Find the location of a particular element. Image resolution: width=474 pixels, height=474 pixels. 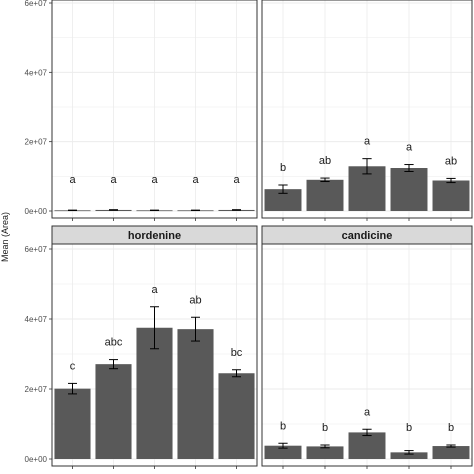

significance-letter: abc is located at coordinates (114, 343).